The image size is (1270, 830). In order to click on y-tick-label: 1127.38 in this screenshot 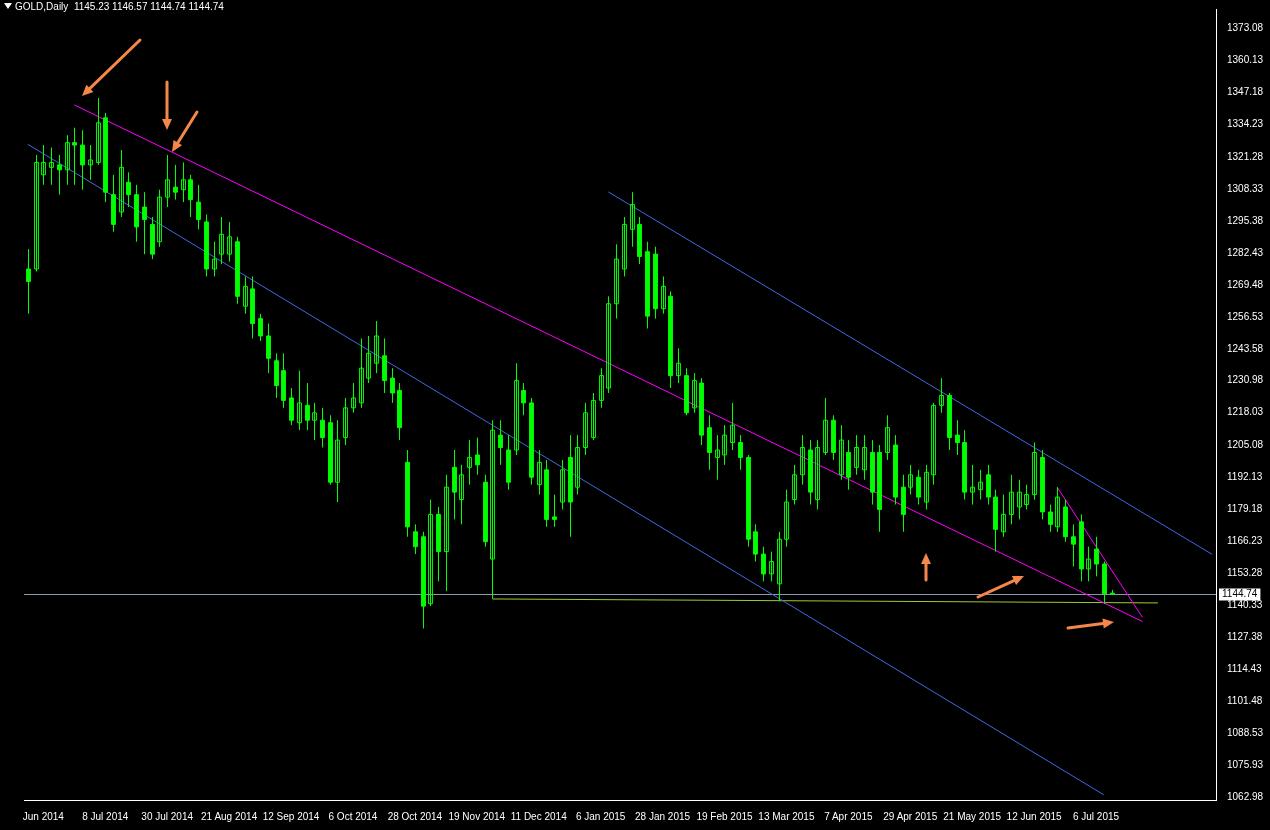, I will do `click(1245, 637)`.